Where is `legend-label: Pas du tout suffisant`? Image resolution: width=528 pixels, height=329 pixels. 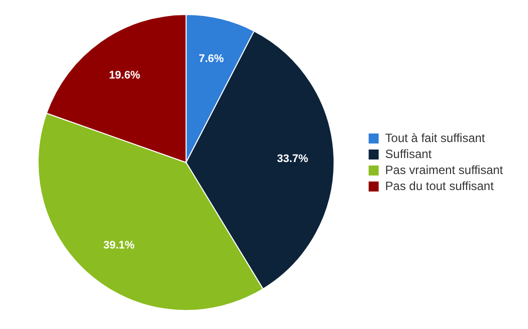
legend-label: Pas du tout suffisant is located at coordinates (439, 185).